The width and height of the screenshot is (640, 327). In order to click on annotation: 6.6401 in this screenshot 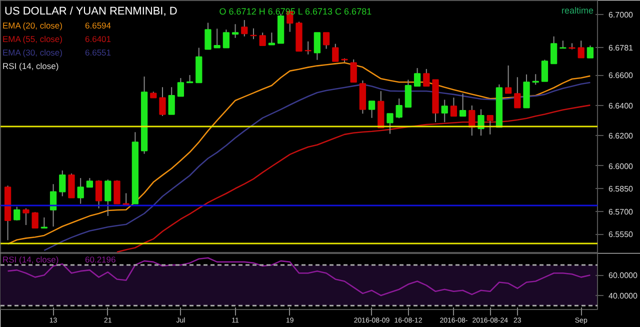, I will do `click(98, 39)`.